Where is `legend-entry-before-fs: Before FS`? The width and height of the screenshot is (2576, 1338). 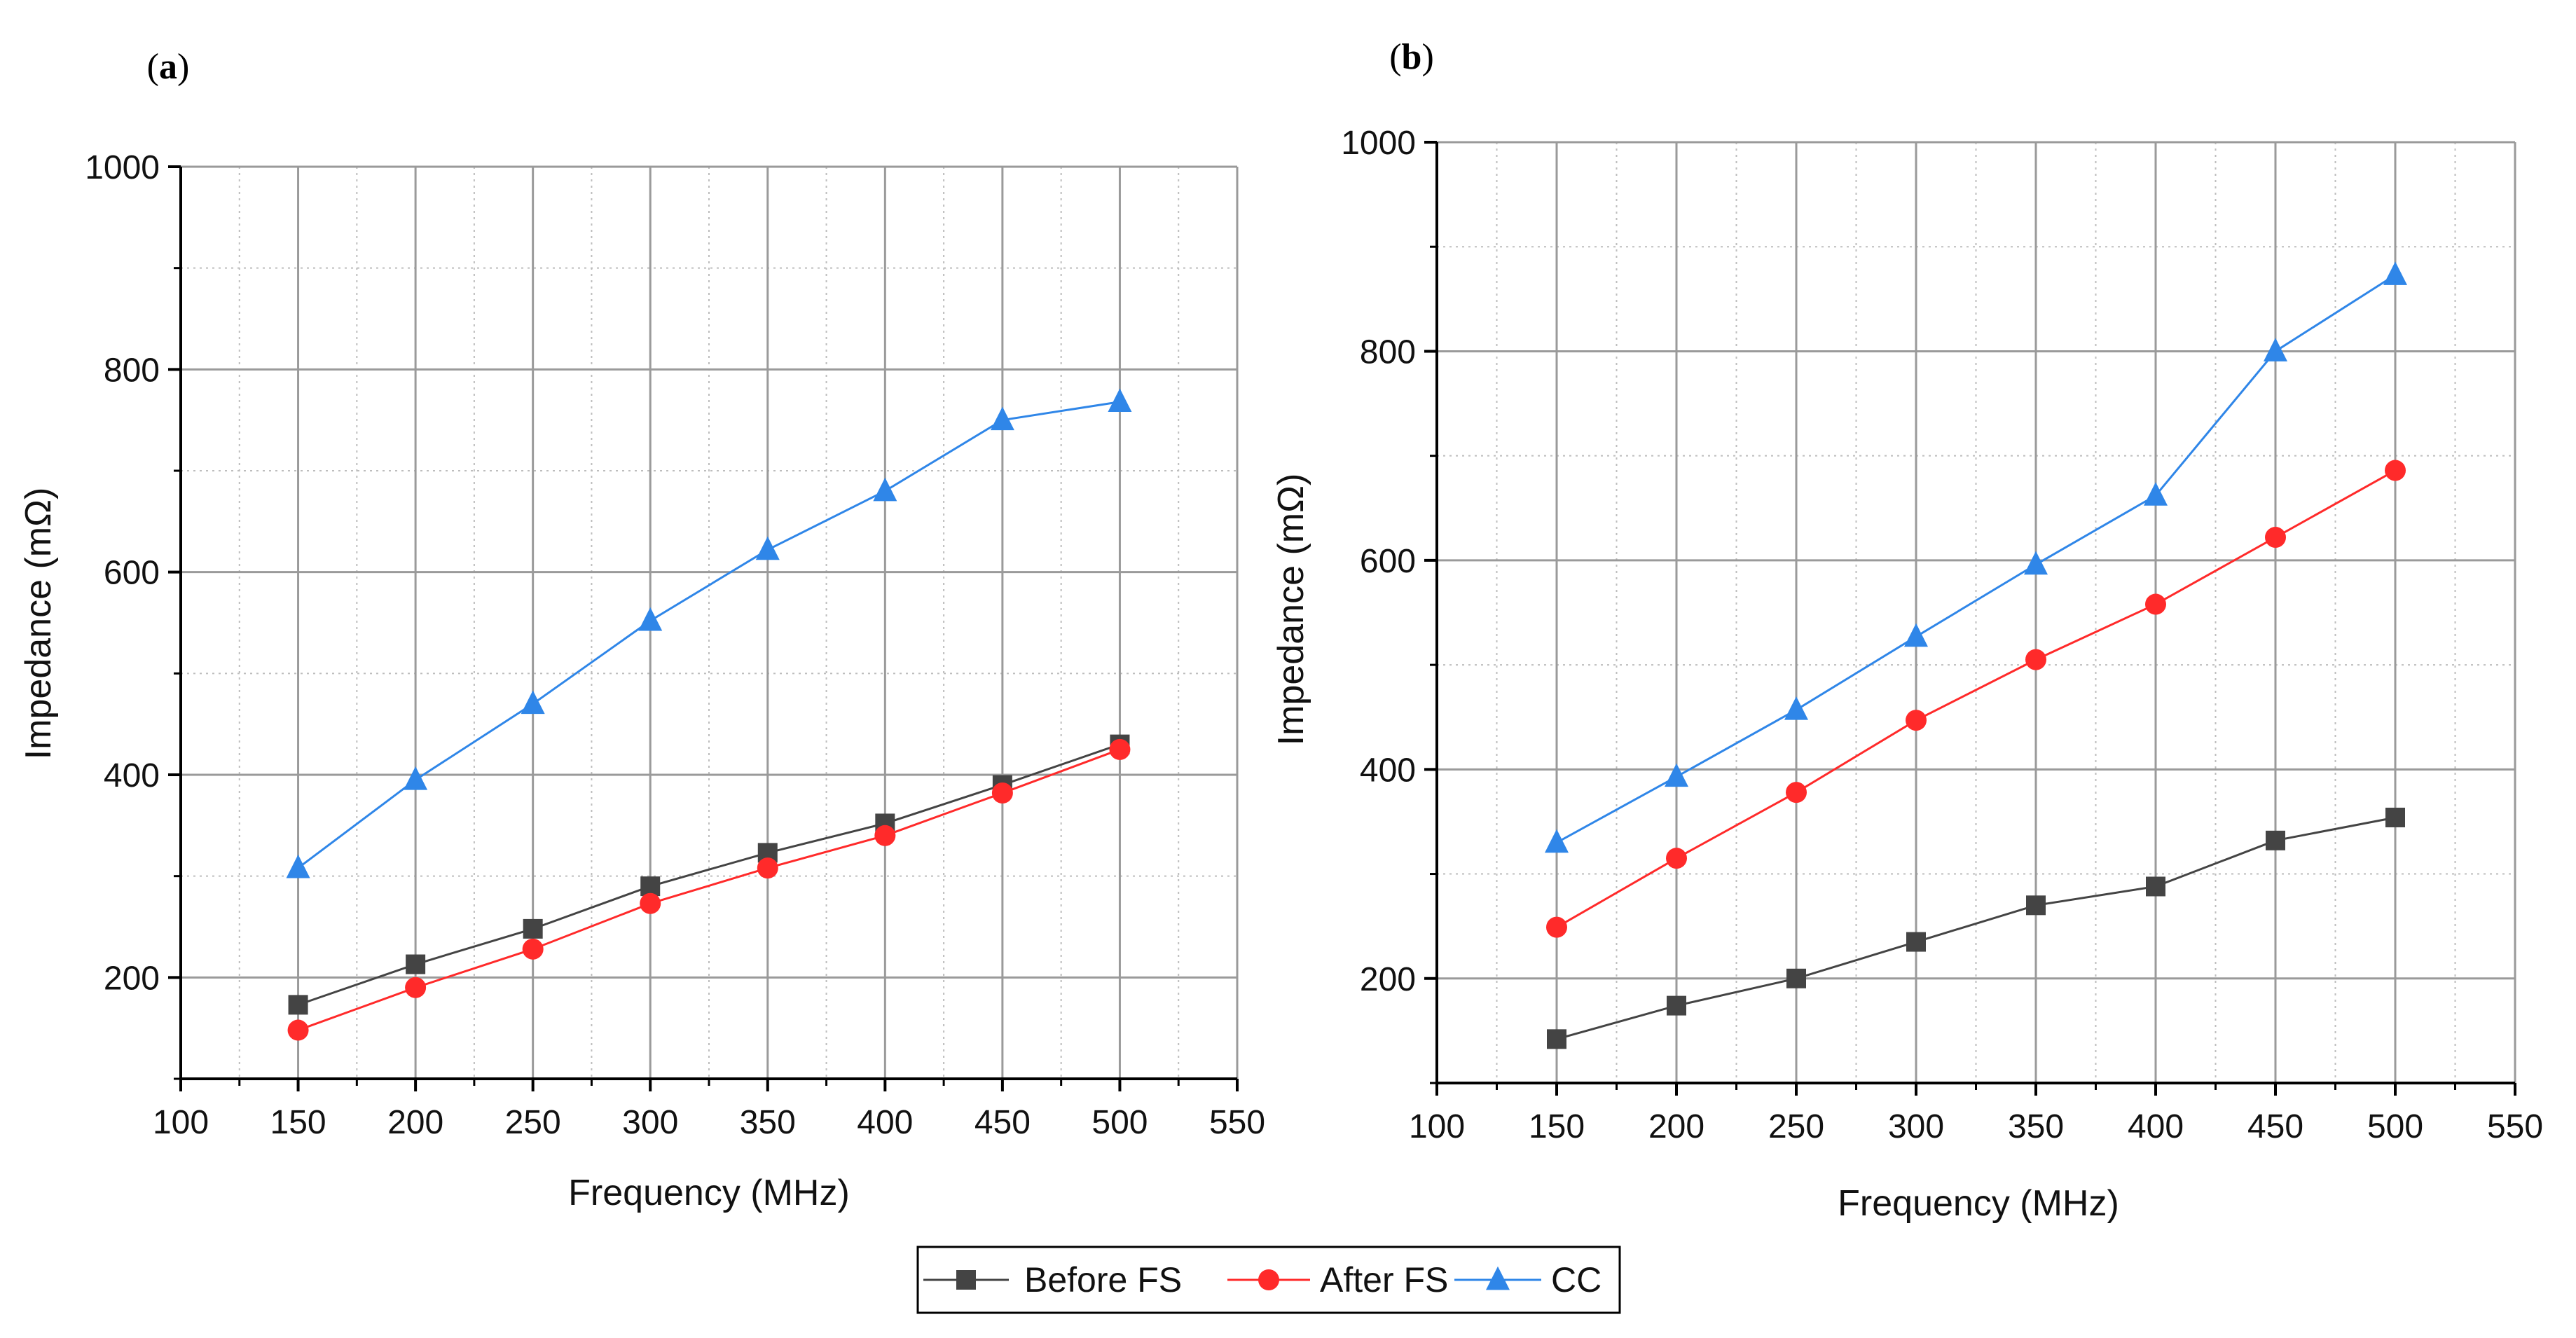 legend-entry-before-fs: Before FS is located at coordinates (1052, 1279).